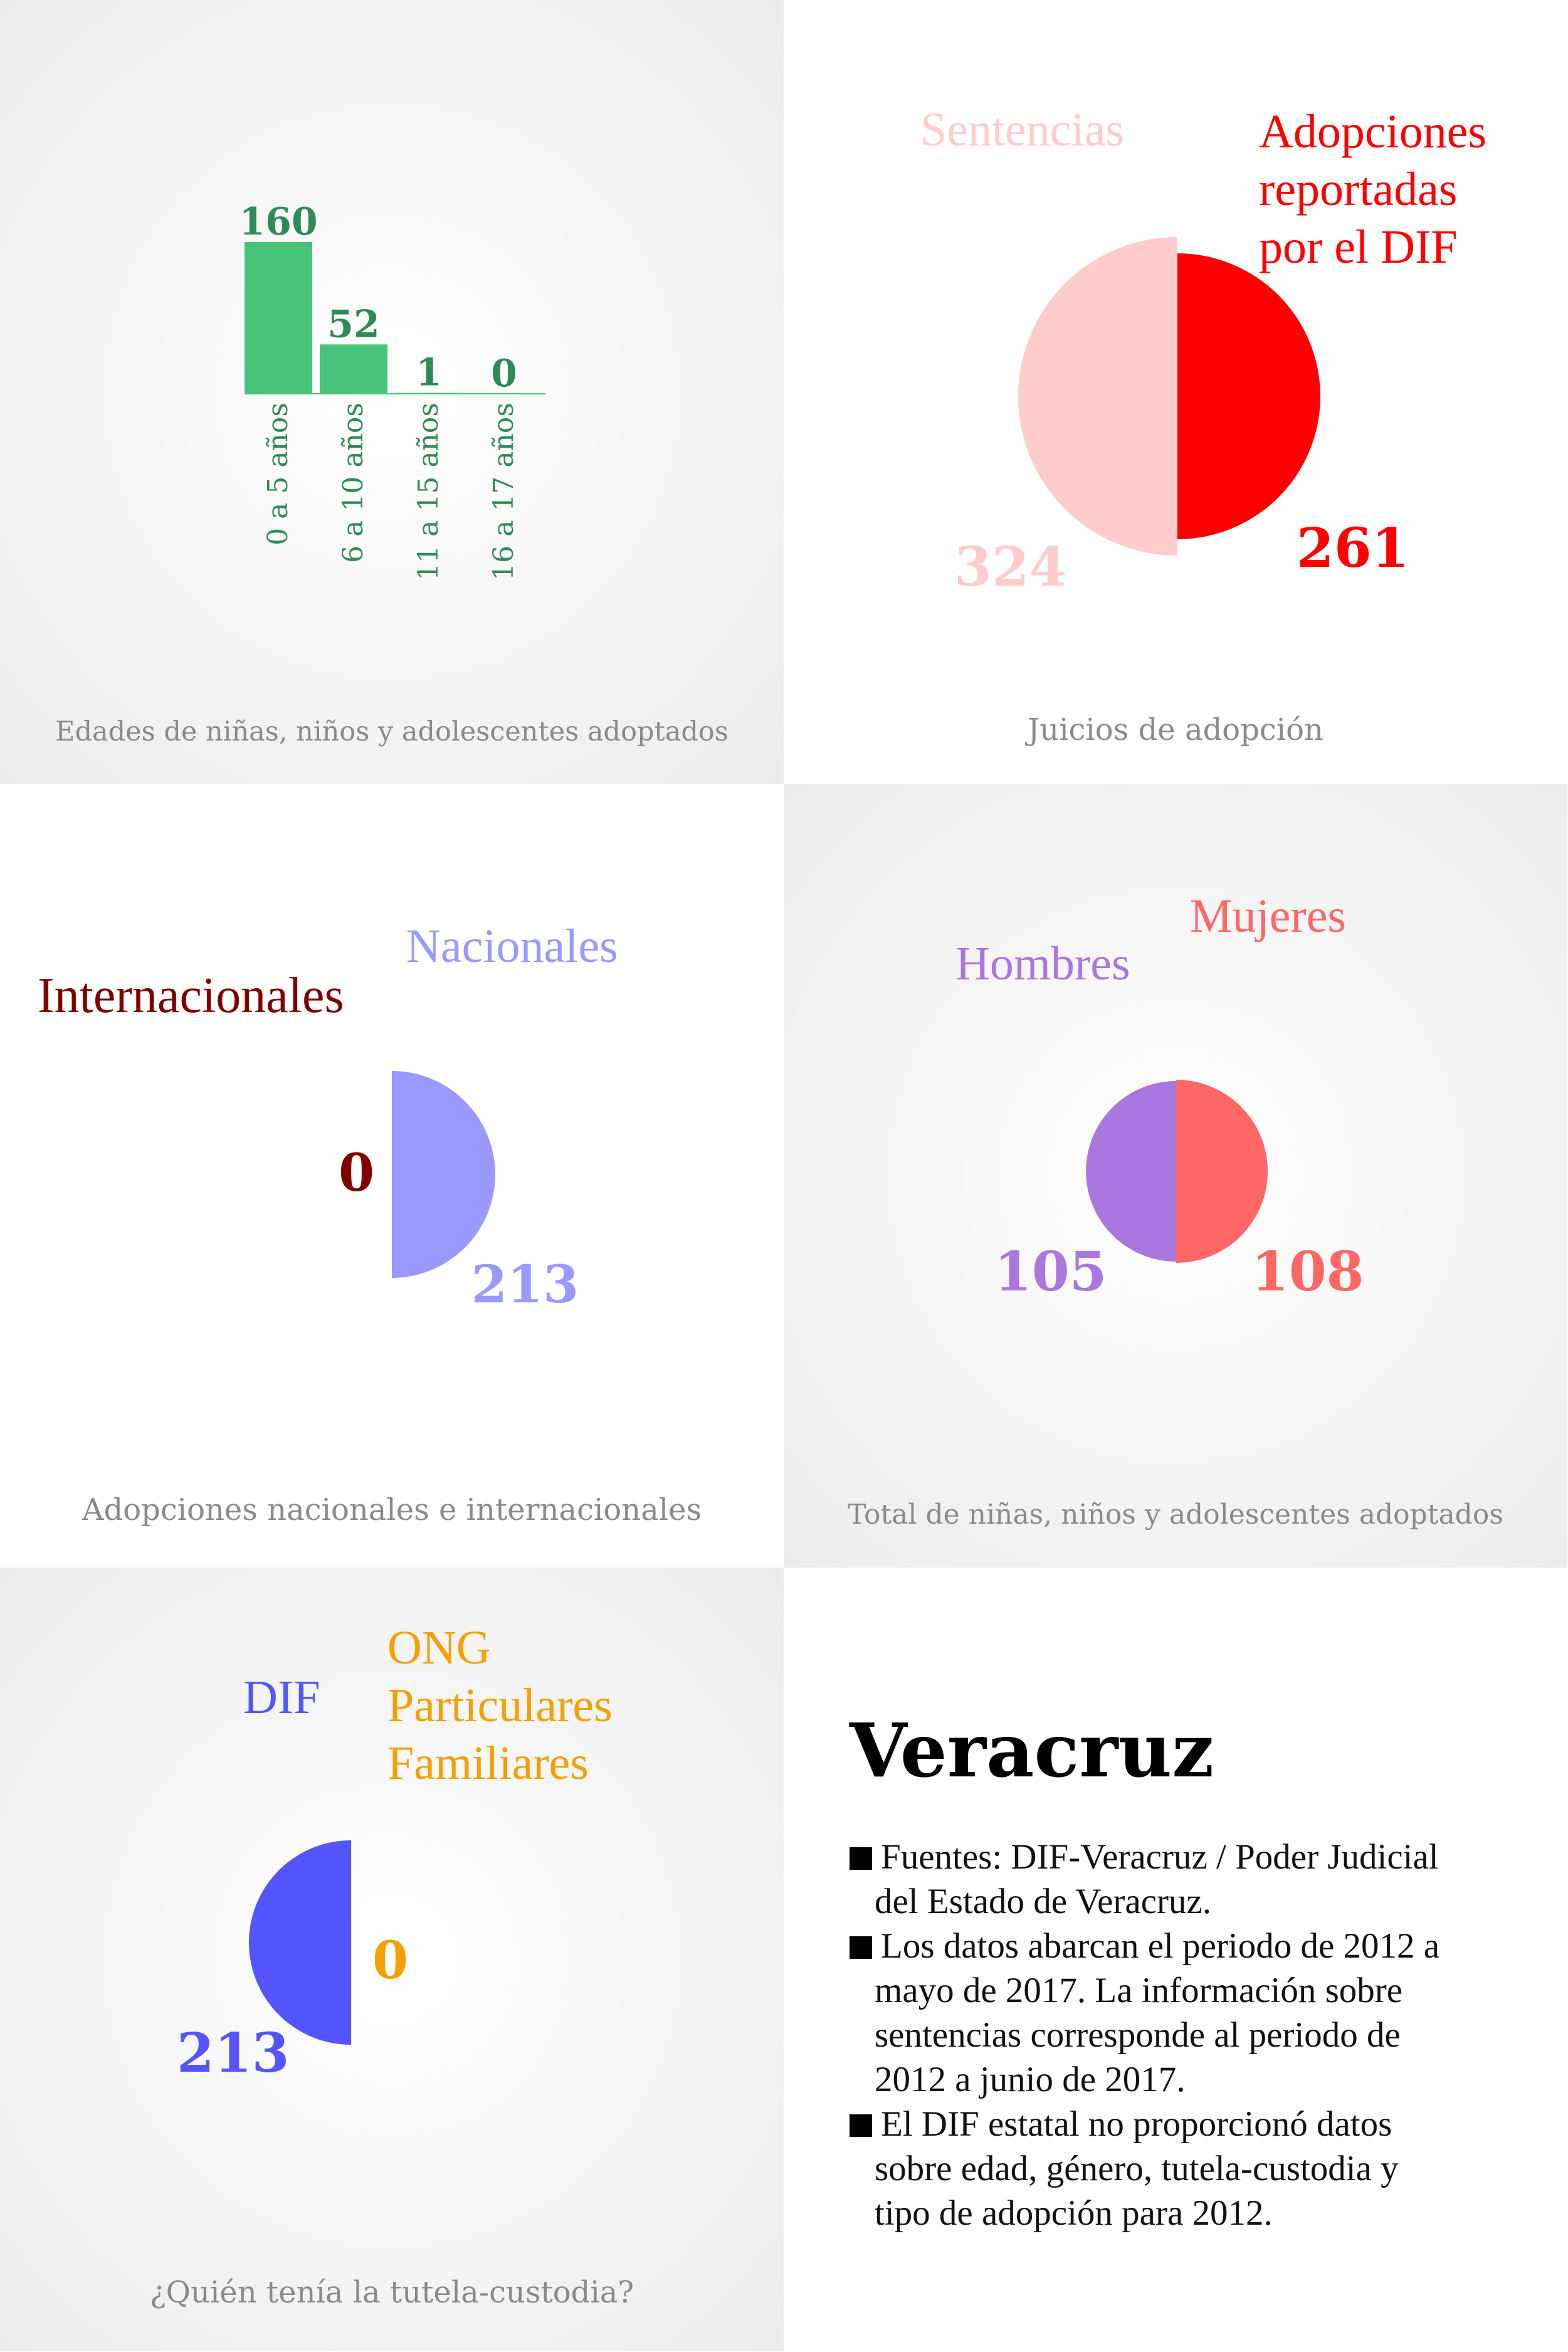 Image resolution: width=1568 pixels, height=2352 pixels. What do you see at coordinates (1358, 189) in the screenshot?
I see `label-line: reportadas` at bounding box center [1358, 189].